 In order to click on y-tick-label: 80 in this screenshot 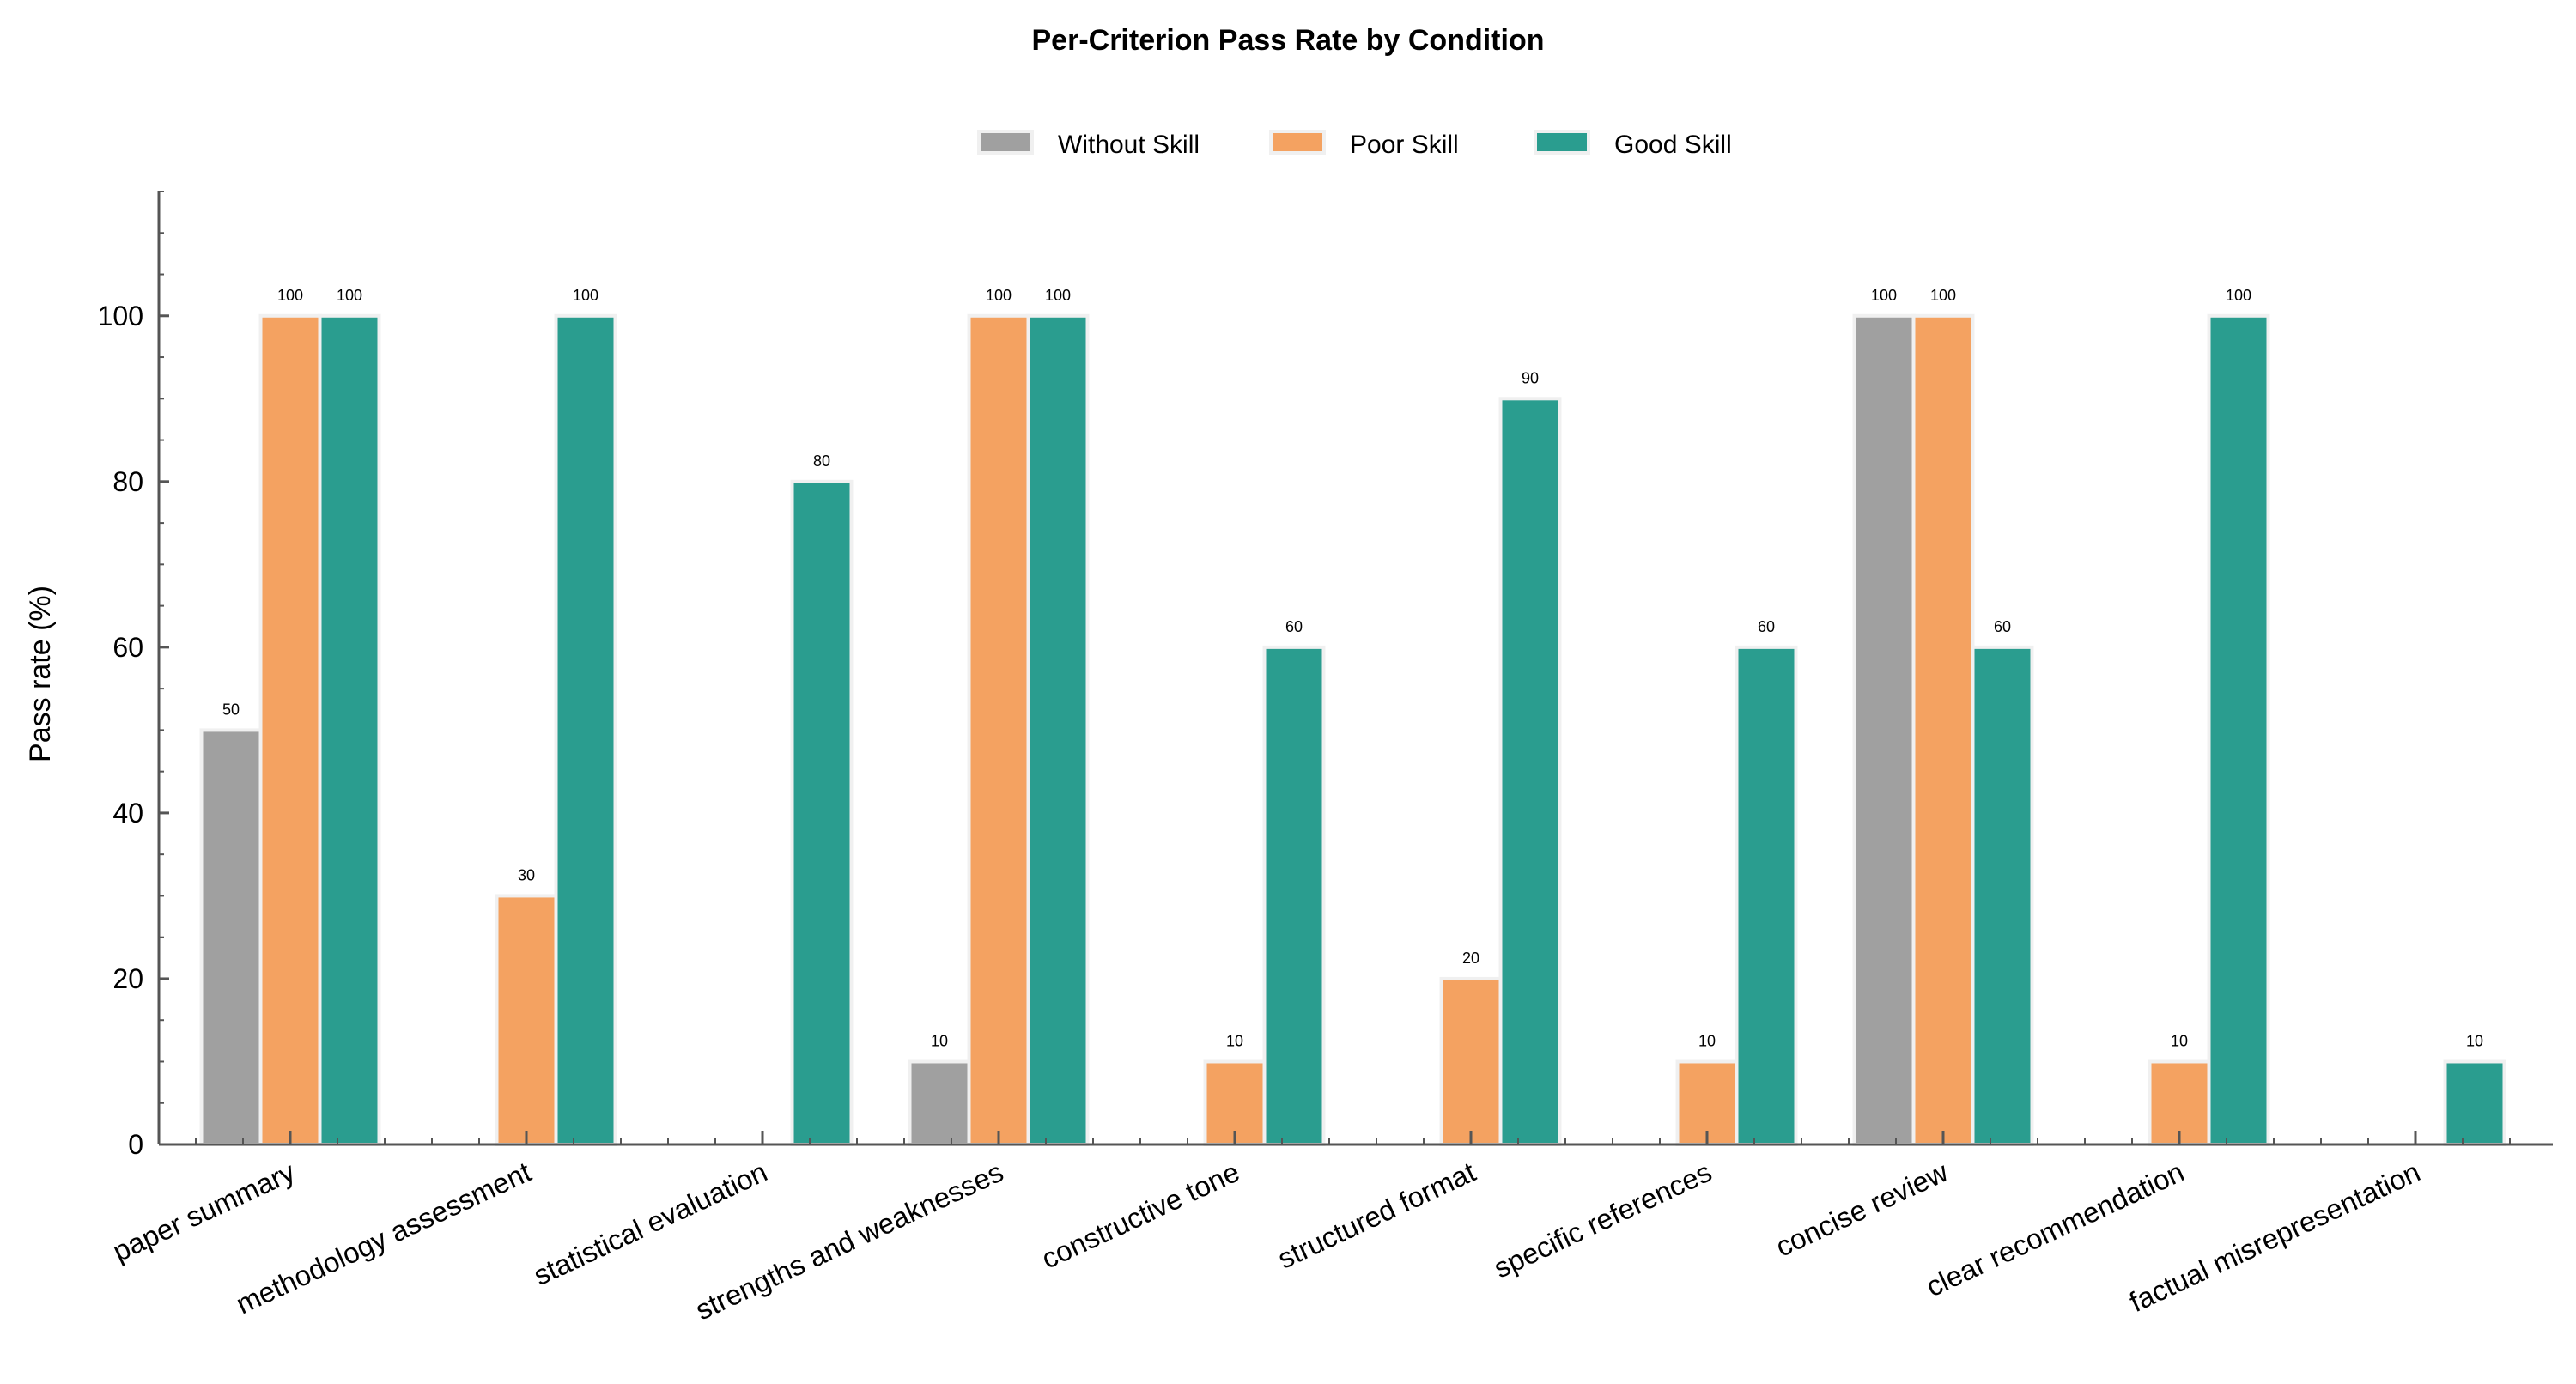, I will do `click(128, 481)`.